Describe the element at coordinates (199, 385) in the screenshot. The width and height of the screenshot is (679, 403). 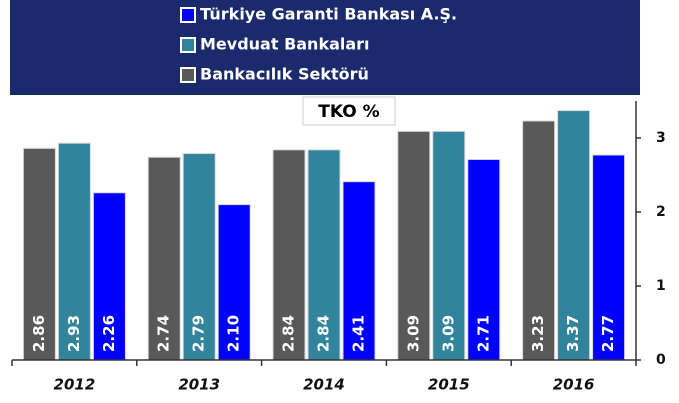
I see `x-tick-label: 2013` at that location.